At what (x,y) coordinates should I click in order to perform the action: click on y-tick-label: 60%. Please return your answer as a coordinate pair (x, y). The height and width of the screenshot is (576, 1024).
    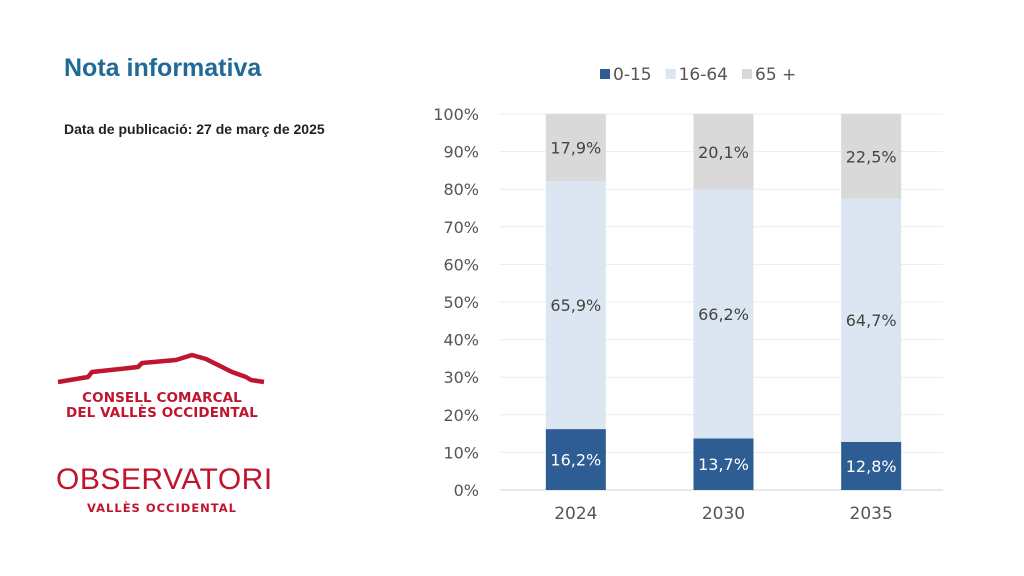
    Looking at the image, I should click on (461, 264).